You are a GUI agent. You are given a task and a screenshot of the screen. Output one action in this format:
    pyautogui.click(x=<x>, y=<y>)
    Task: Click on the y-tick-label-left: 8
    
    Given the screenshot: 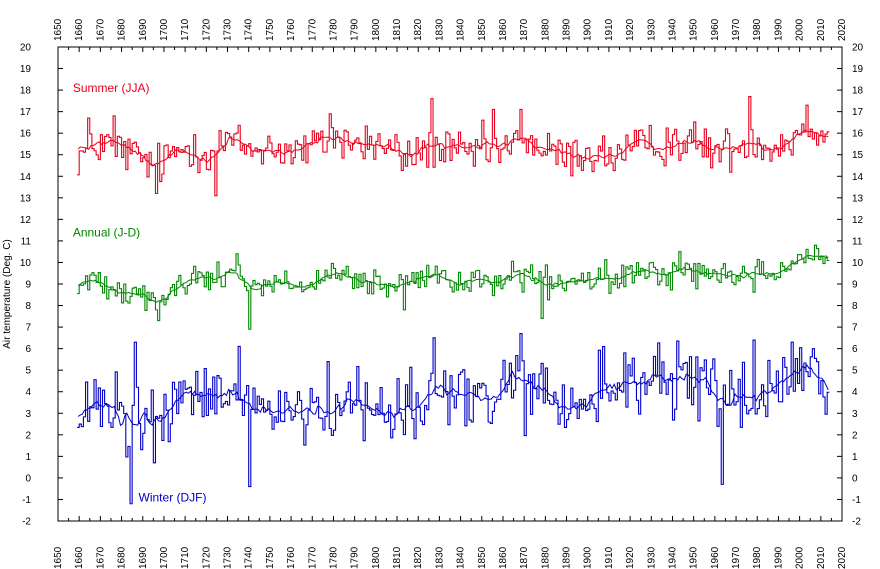 What is the action you would take?
    pyautogui.click(x=28, y=306)
    